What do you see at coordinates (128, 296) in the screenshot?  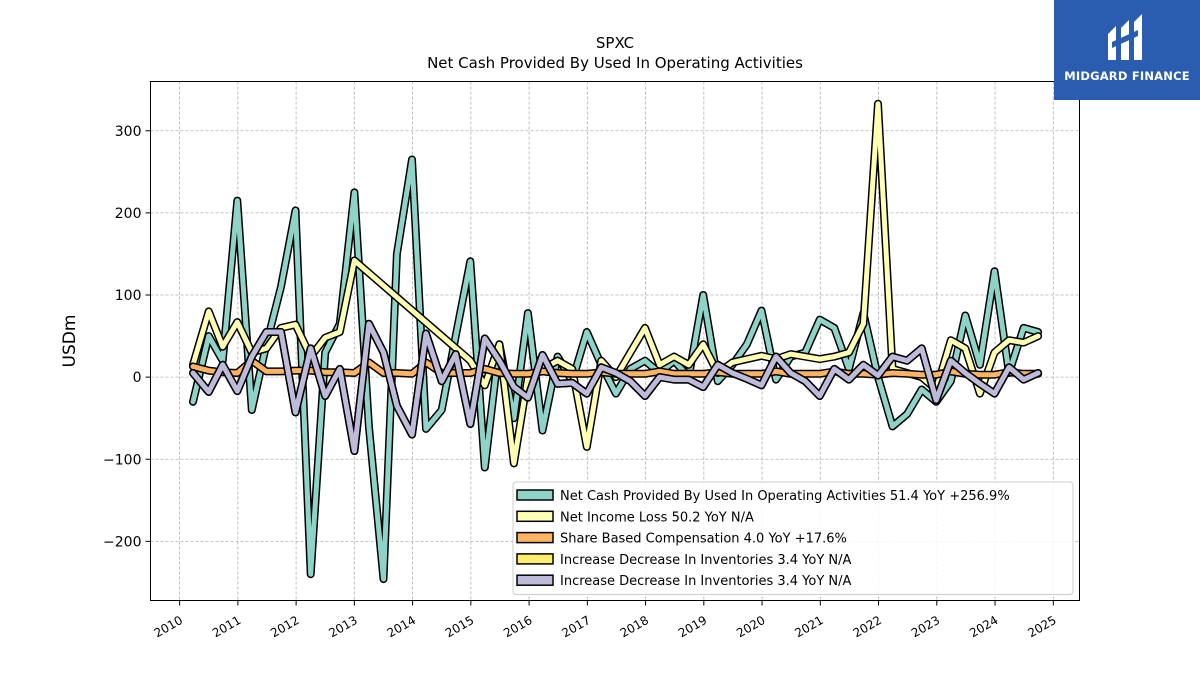 I see `y-tick-label: 100` at bounding box center [128, 296].